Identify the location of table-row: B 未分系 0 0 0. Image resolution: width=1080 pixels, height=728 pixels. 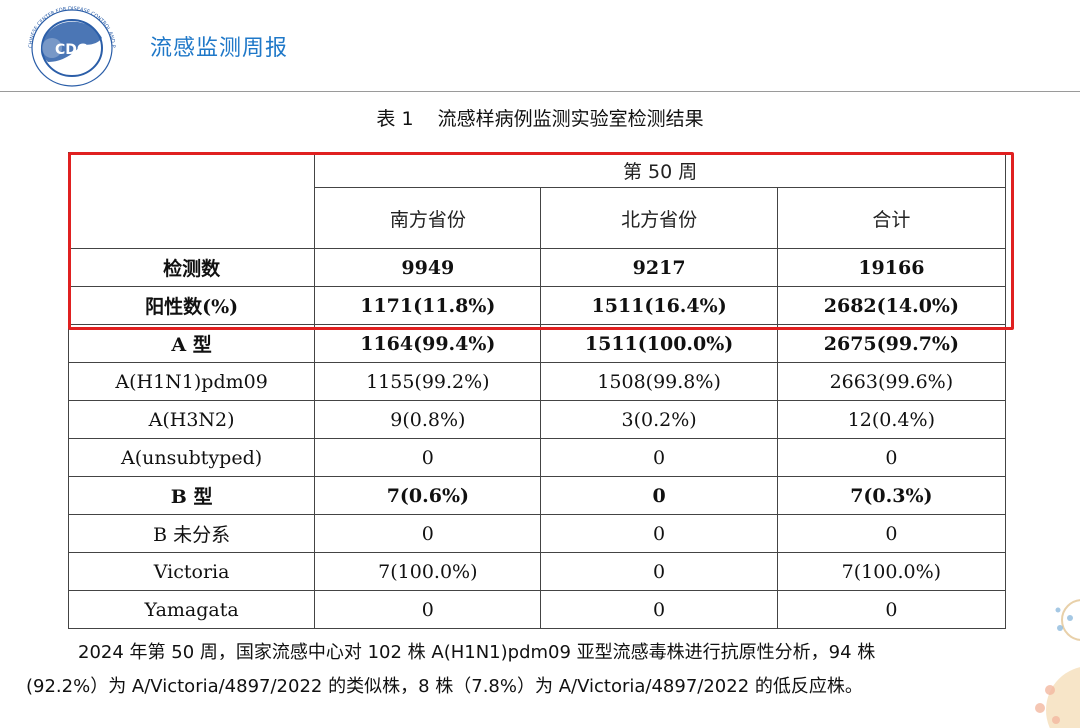
(537, 533).